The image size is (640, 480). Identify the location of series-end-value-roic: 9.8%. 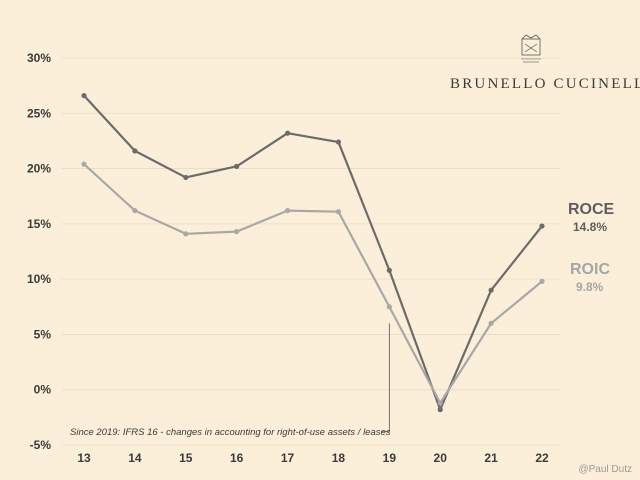
(590, 287).